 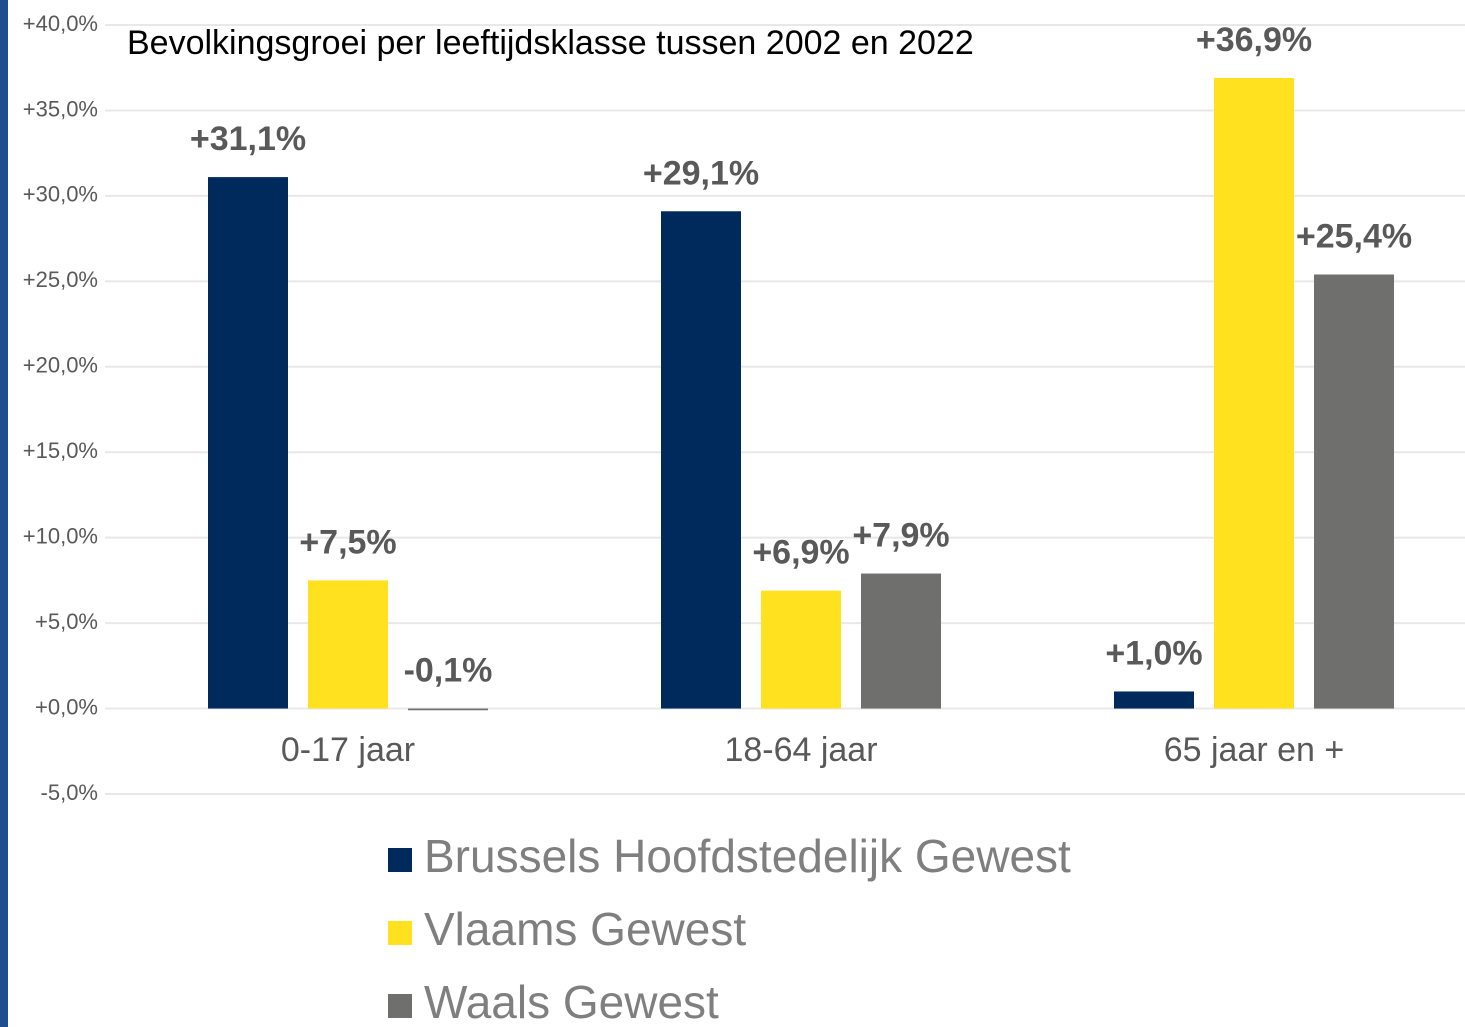 What do you see at coordinates (66, 621) in the screenshot?
I see `y-tick-label: +5,0%` at bounding box center [66, 621].